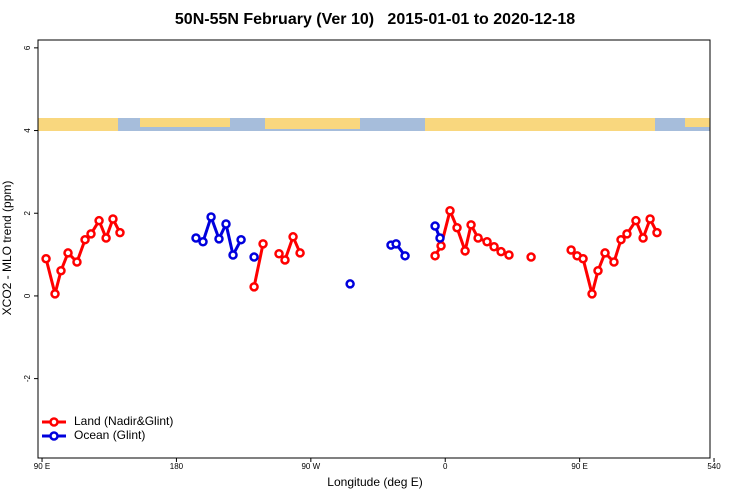  Describe the element at coordinates (374, 124) in the screenshot. I see `land-ocean-strip` at that location.